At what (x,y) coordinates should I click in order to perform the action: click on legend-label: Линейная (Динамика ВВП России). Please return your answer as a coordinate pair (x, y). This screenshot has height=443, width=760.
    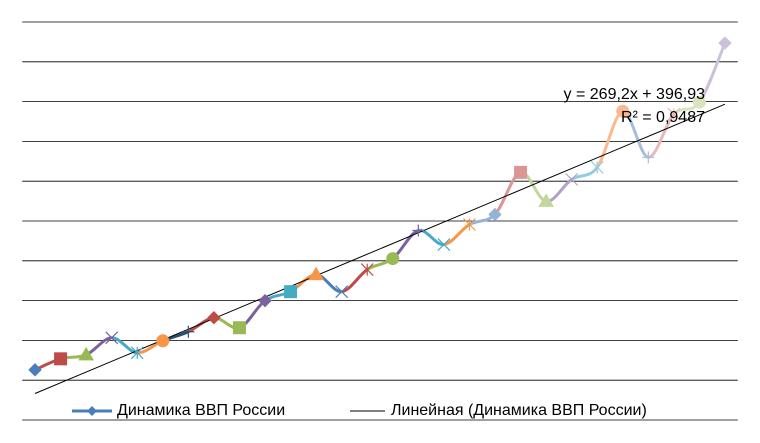
    Looking at the image, I should click on (519, 410).